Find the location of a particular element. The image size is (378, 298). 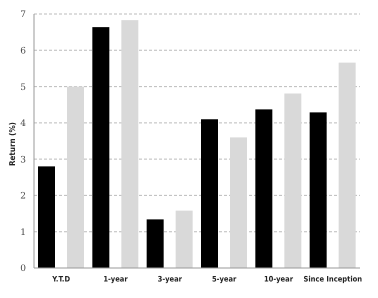

y-tick-label: 5 is located at coordinates (23, 87).